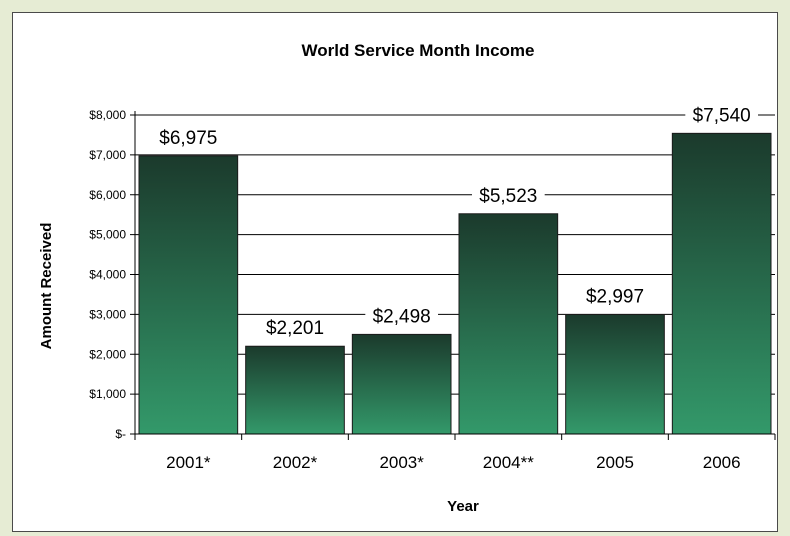  What do you see at coordinates (107, 314) in the screenshot?
I see `y-tick-label: $3,000` at bounding box center [107, 314].